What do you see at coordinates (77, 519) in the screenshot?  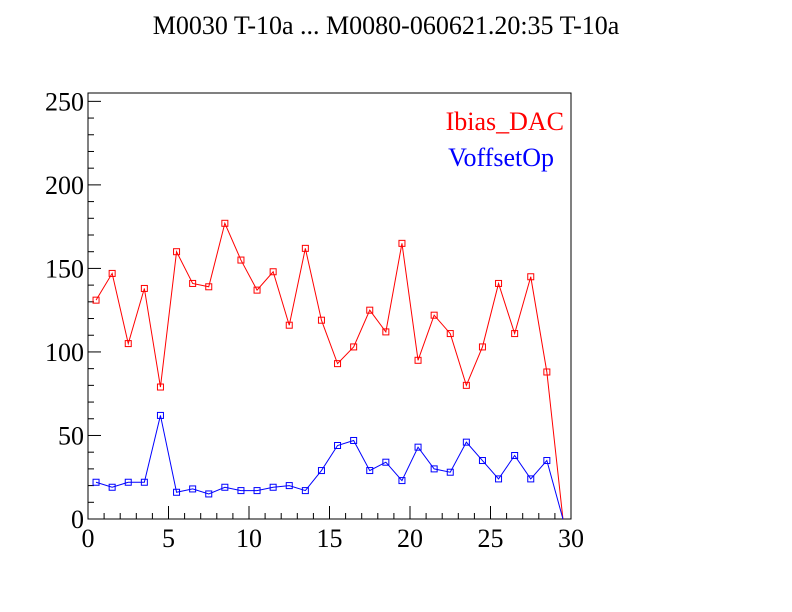 I see `y-tick-label: 0` at bounding box center [77, 519].